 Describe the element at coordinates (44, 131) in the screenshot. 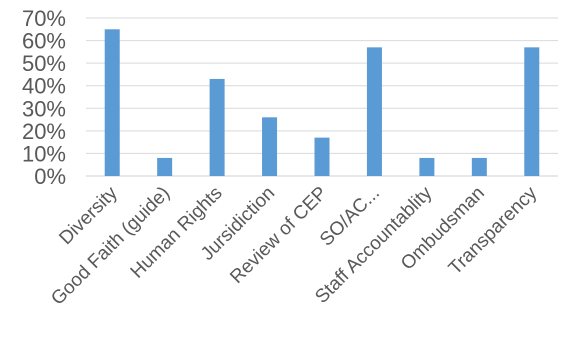

I see `y-tick-label: 20%` at that location.